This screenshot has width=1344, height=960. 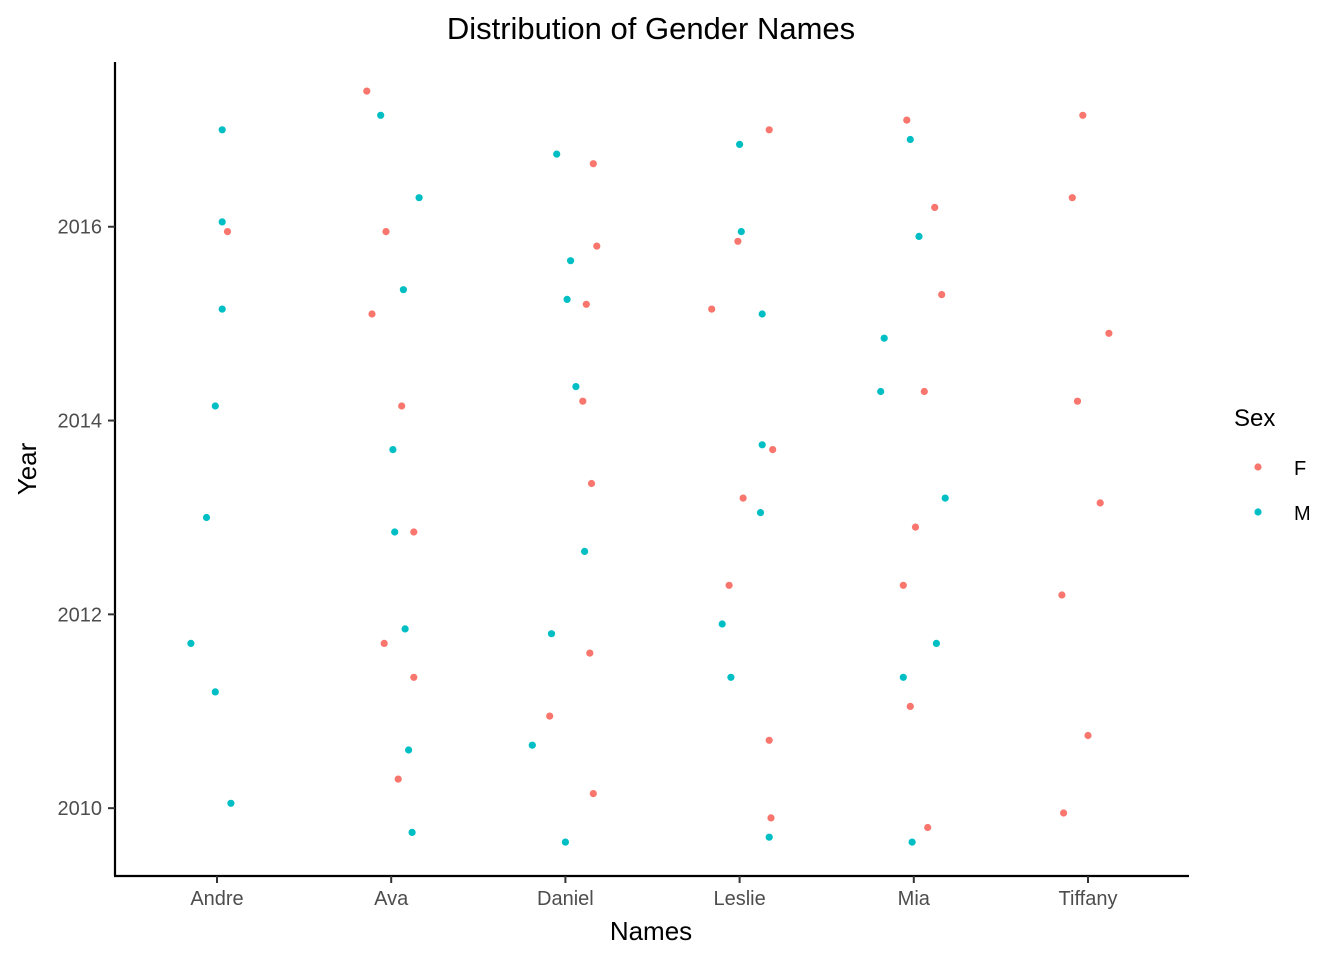 What do you see at coordinates (1302, 514) in the screenshot?
I see `legend-label-m: M` at bounding box center [1302, 514].